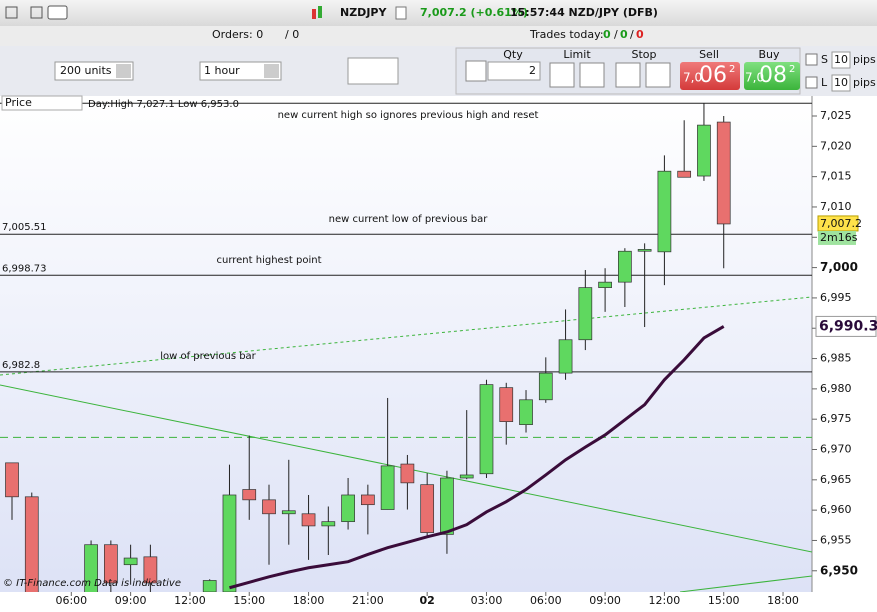 This screenshot has width=877, height=612. I want to click on qty-label: Qty, so click(513, 54).